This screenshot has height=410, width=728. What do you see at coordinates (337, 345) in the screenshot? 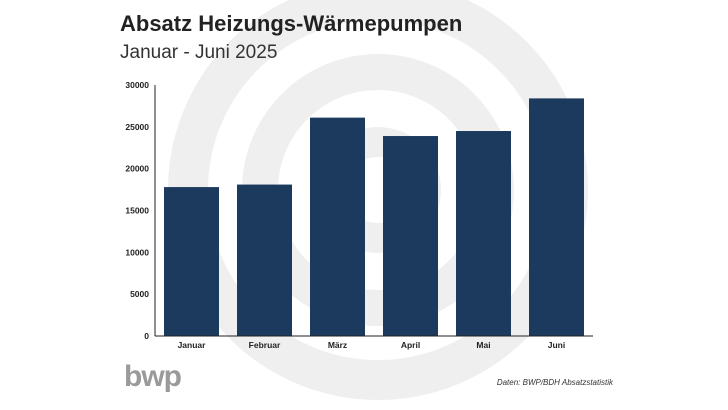
I see `x-tick-label: März` at bounding box center [337, 345].